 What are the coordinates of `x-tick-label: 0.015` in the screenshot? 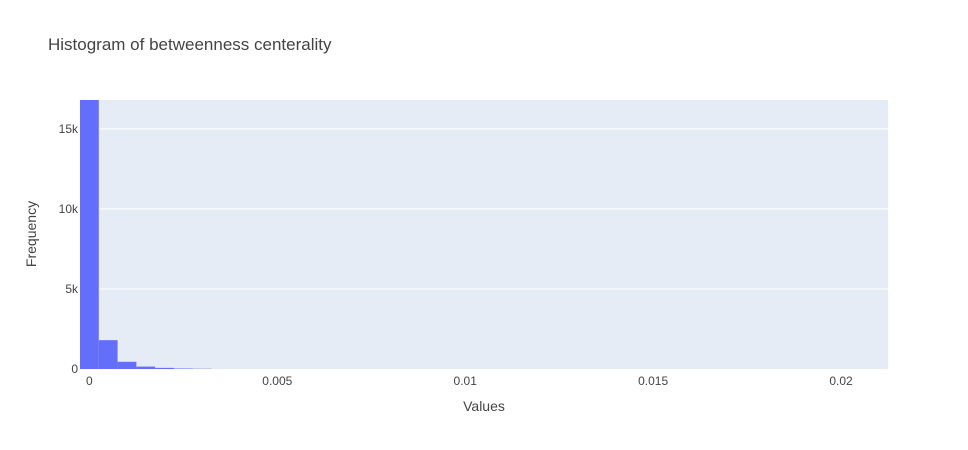 It's located at (653, 381).